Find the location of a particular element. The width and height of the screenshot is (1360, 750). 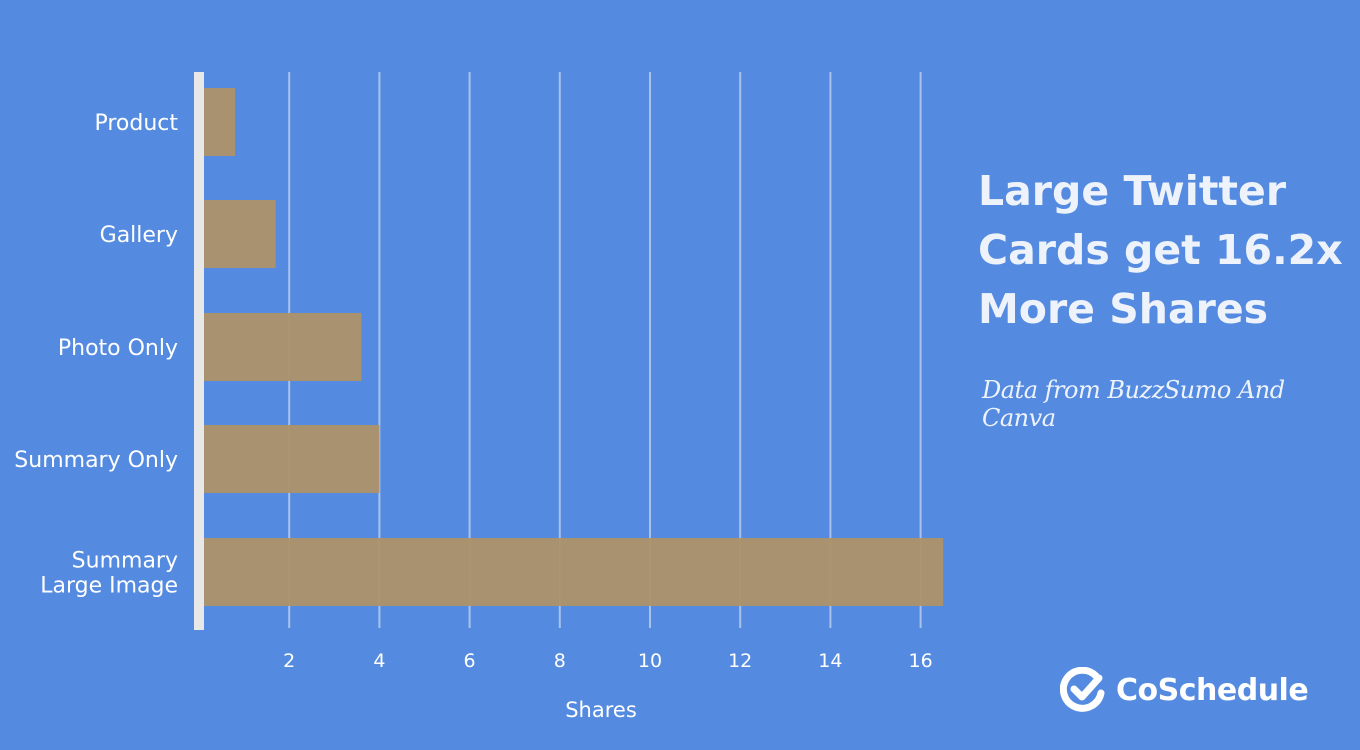

headline-line-1: Large Twitter is located at coordinates (1132, 191).